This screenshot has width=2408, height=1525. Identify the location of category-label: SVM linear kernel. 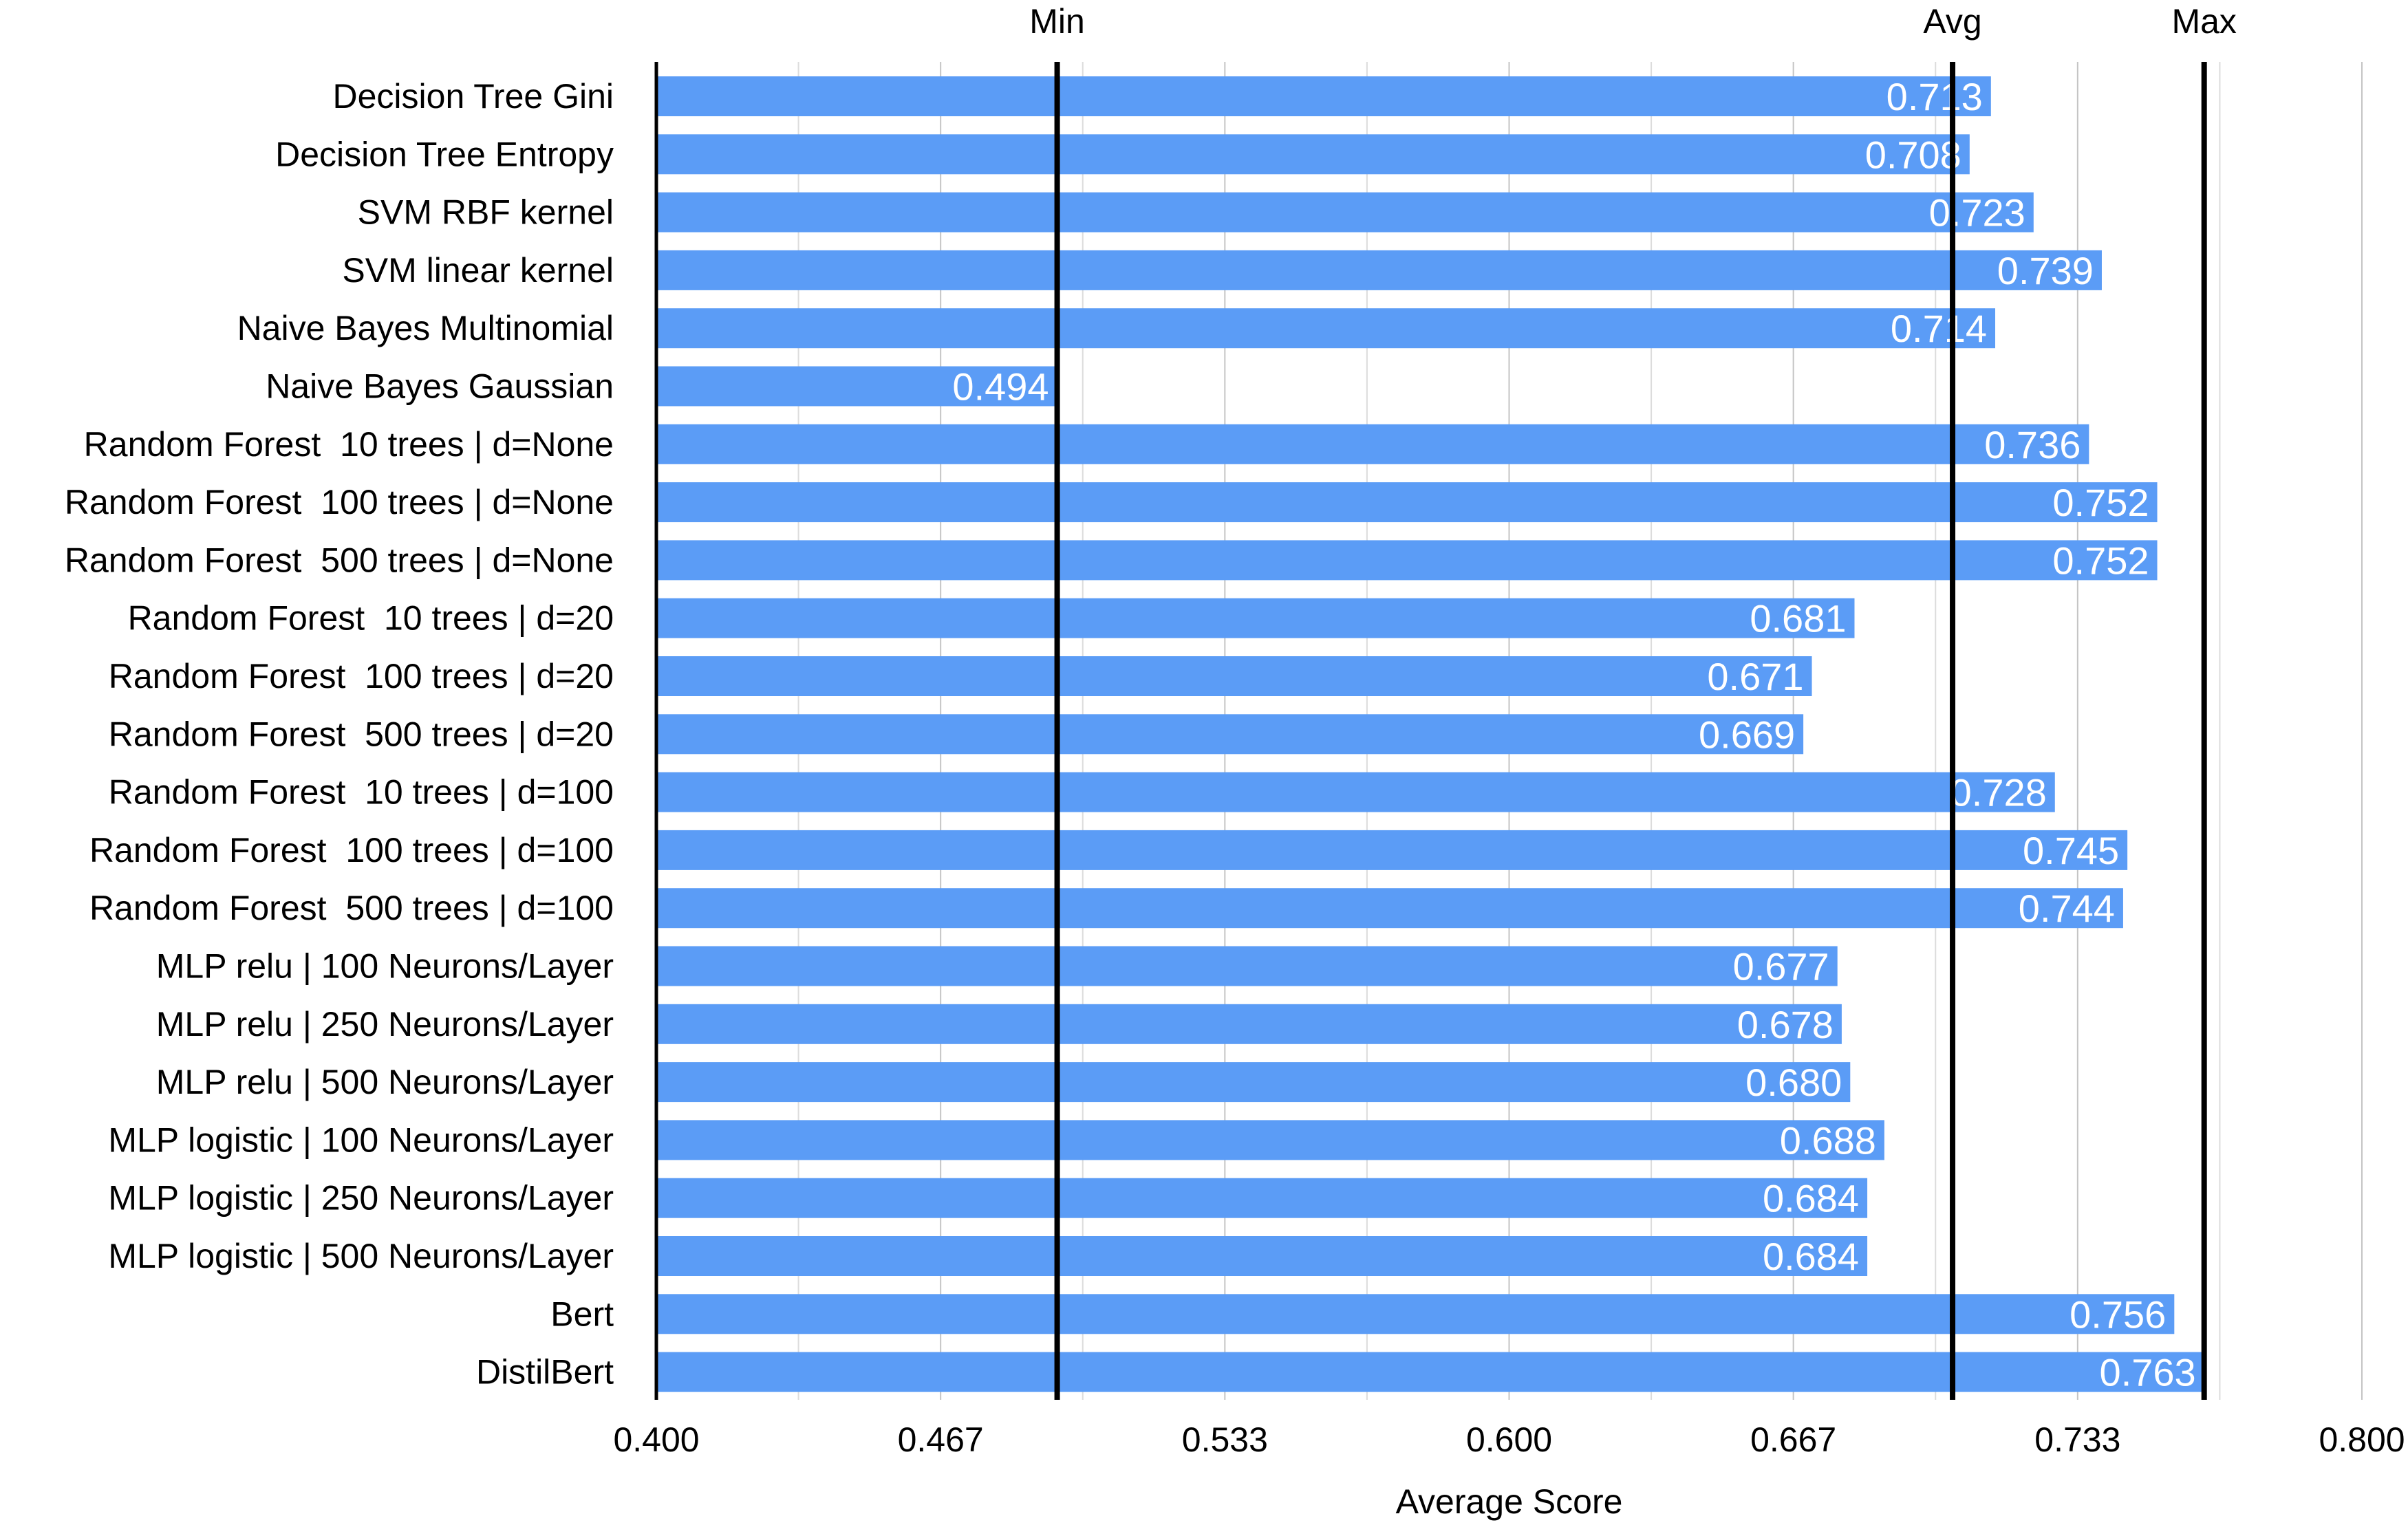
(478, 271).